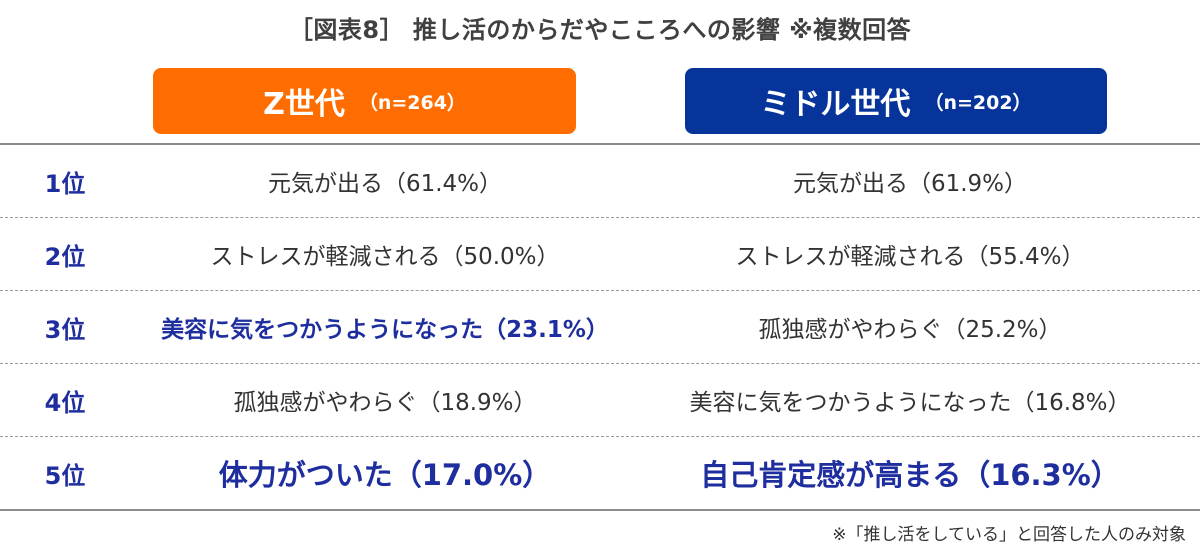  I want to click on middle-generation-label: ミドル世代, so click(835, 104).